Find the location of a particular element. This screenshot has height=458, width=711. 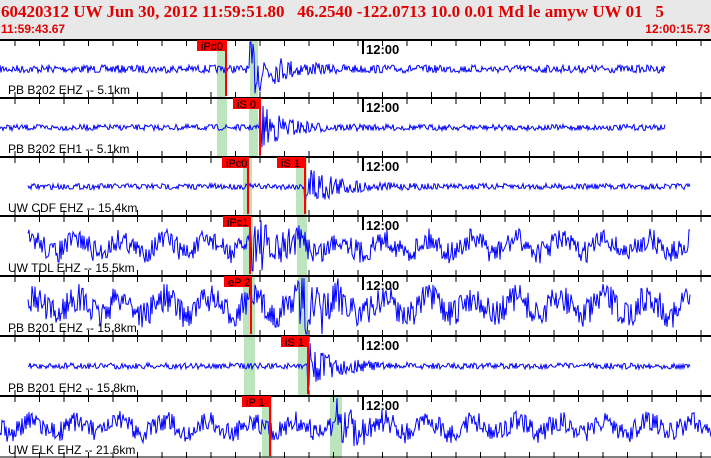

channel-label: PB B201 EH2 -- 15.8km is located at coordinates (72, 388).